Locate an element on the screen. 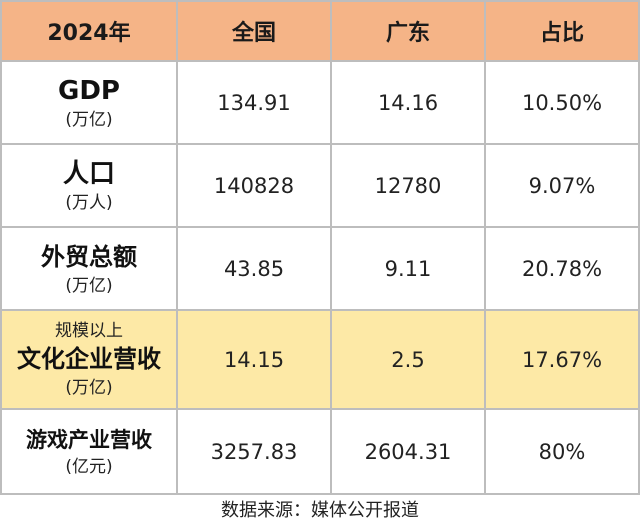  header-national: 全国 is located at coordinates (254, 31).